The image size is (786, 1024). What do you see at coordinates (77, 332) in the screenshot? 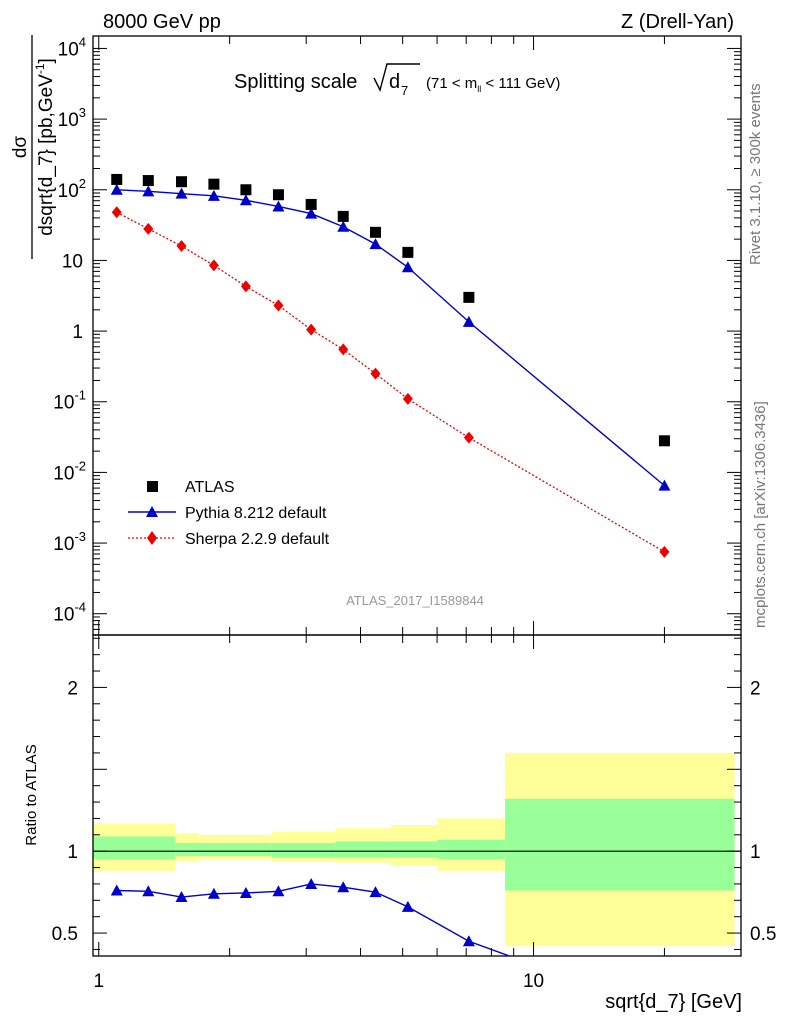
I see `y-tick-label: 1` at bounding box center [77, 332].